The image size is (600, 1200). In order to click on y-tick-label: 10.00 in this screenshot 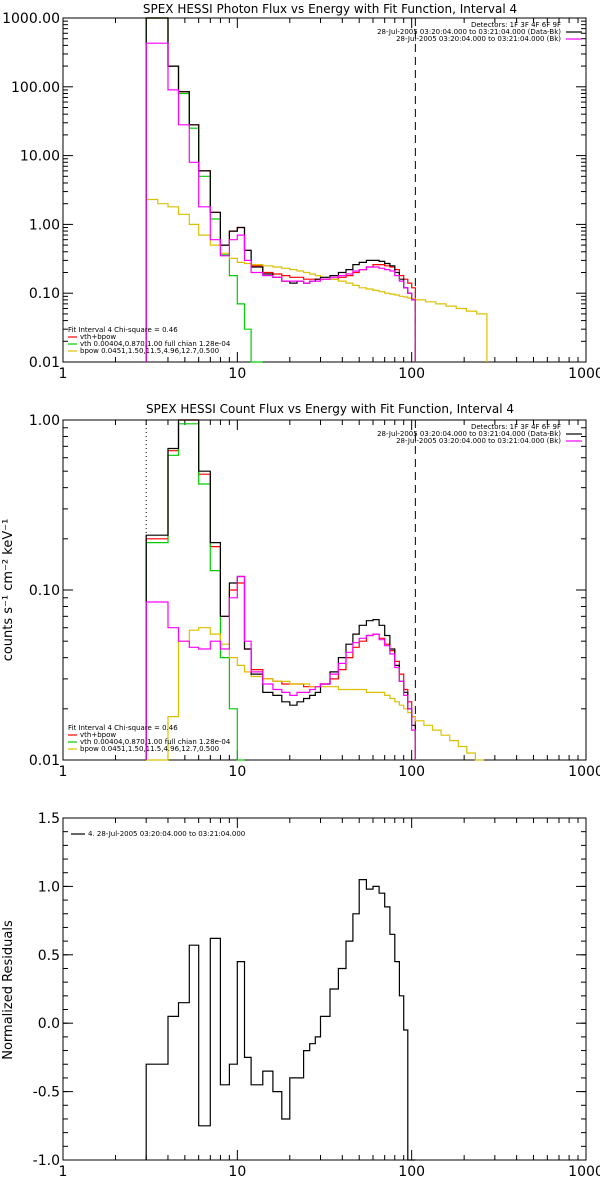, I will do `click(40, 157)`.